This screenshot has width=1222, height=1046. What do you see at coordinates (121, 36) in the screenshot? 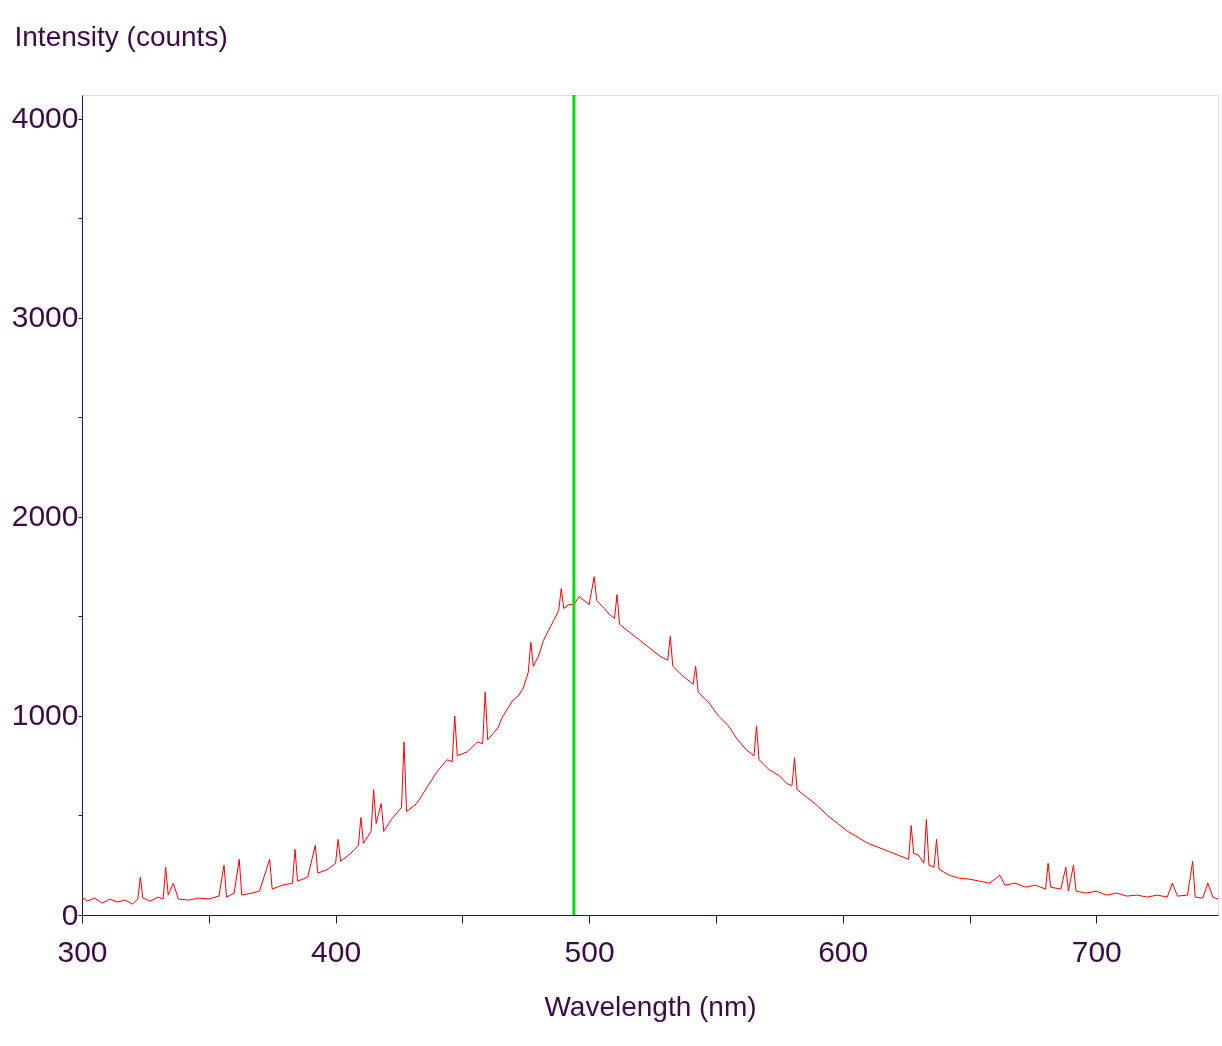
I see `y-axis-title: Intensity (counts)` at bounding box center [121, 36].